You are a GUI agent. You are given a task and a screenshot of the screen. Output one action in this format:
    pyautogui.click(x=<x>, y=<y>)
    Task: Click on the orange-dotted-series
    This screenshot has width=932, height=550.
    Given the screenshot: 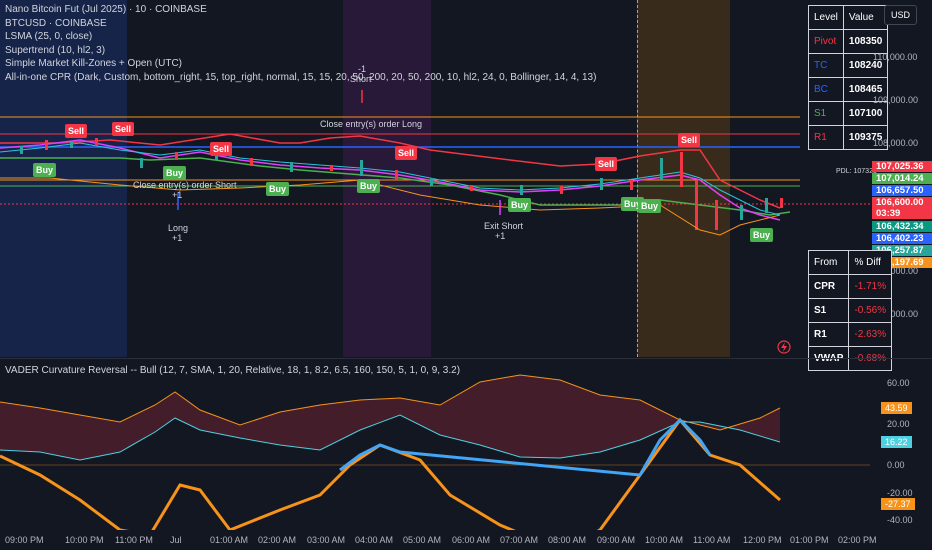 What is the action you would take?
    pyautogui.click(x=390, y=402)
    